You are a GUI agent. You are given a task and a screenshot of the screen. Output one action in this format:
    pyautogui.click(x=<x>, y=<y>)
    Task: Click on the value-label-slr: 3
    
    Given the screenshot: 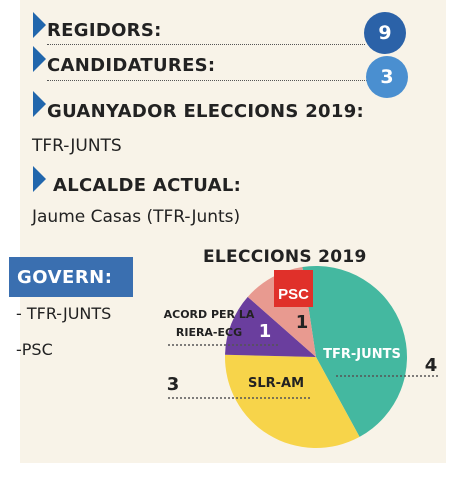 What is the action you would take?
    pyautogui.click(x=173, y=384)
    